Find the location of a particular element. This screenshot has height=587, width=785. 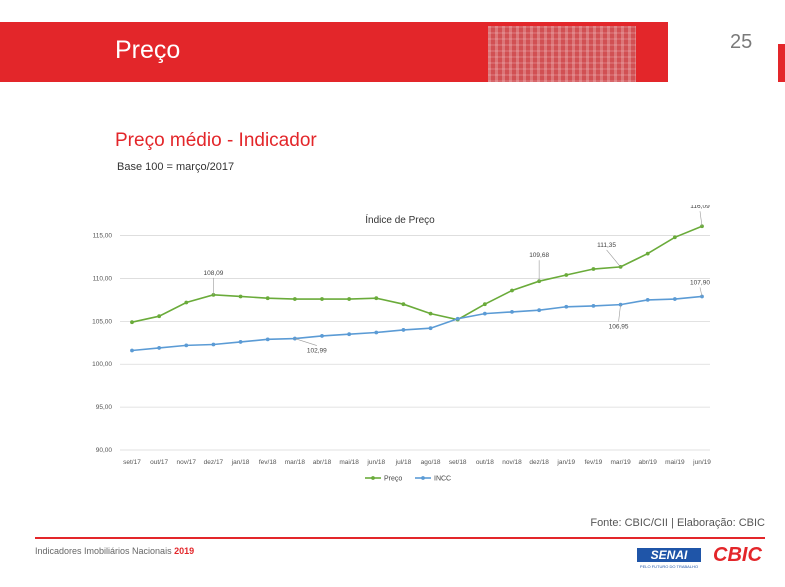

cbic-logo: CBIC is located at coordinates (737, 555).